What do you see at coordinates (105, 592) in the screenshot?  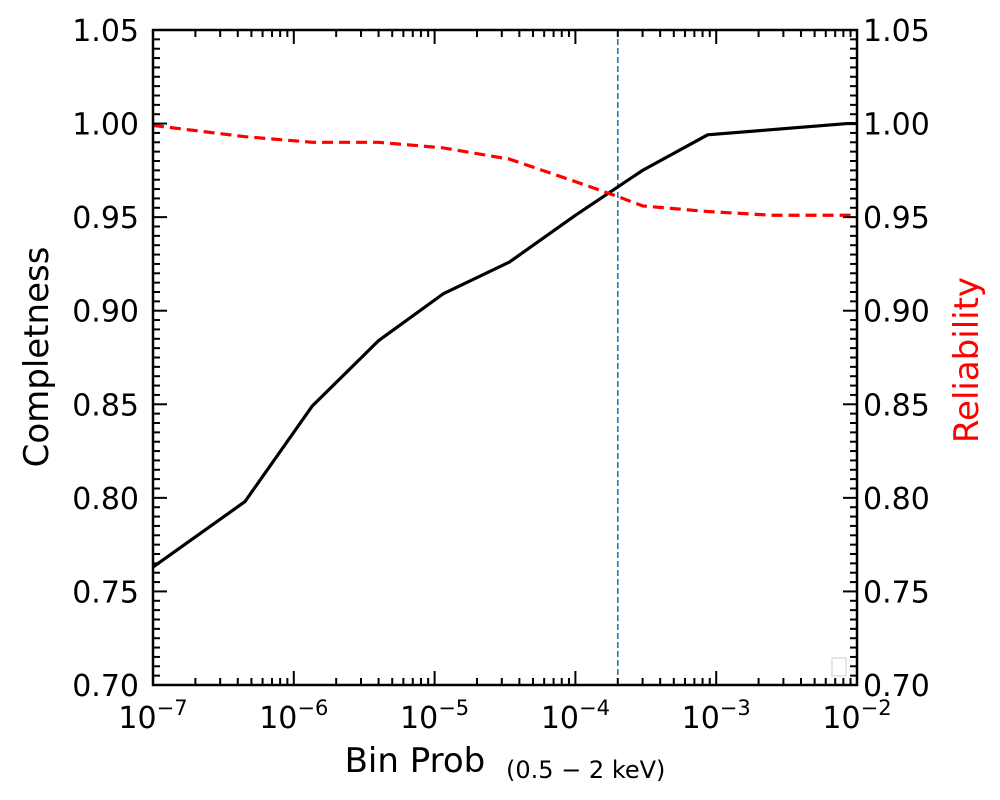 I see `y-tick-label-left: 0.75` at bounding box center [105, 592].